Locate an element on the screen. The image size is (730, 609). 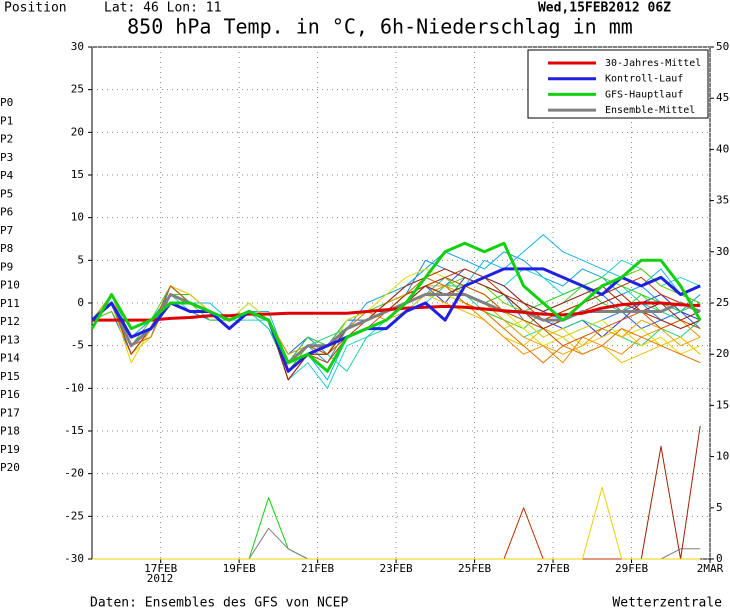
legend-label: Ensemble-Mittel is located at coordinates (650, 110).